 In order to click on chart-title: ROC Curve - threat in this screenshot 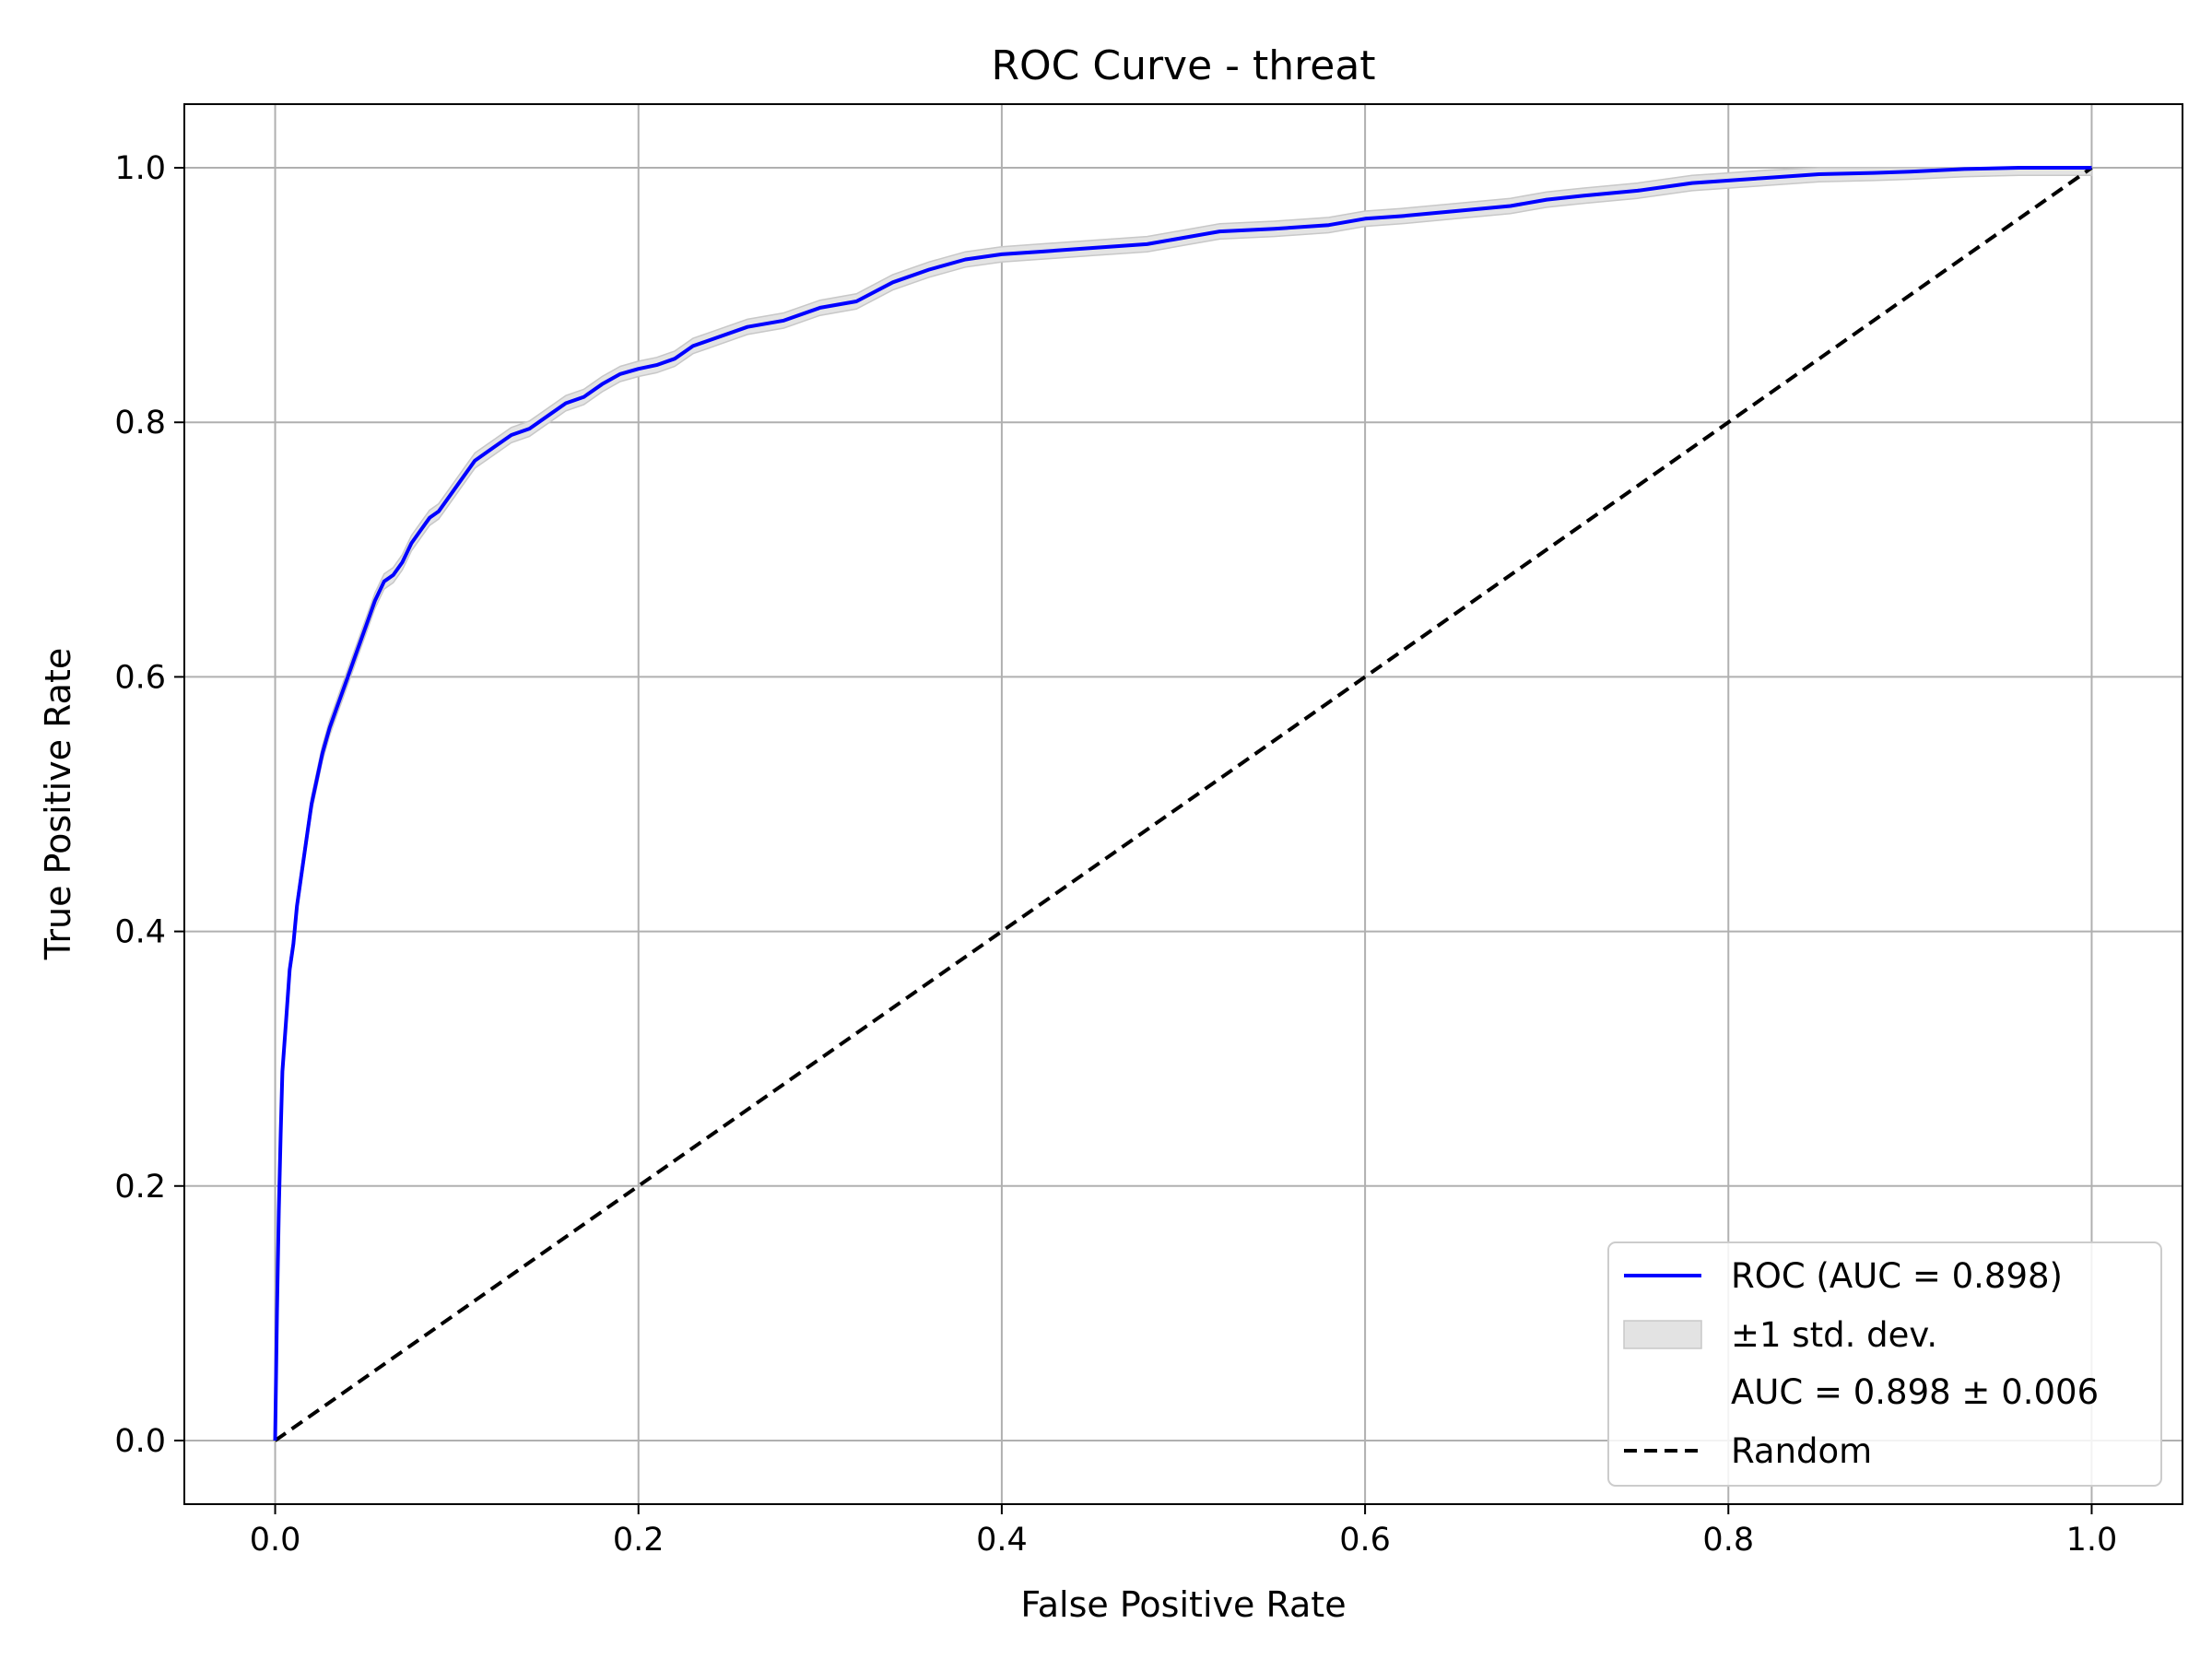, I will do `click(1183, 65)`.